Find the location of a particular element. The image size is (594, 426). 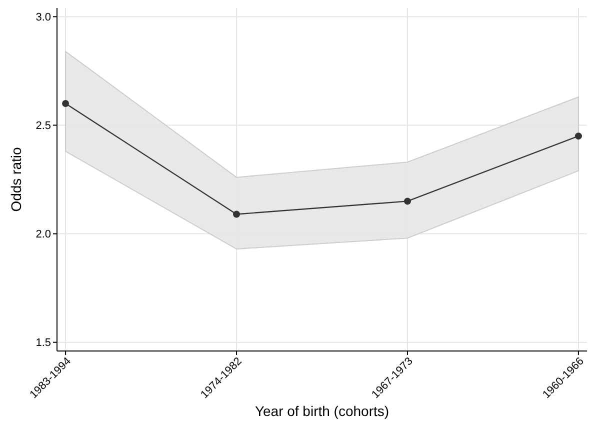

y-tick-label: 2.0 is located at coordinates (43, 234).